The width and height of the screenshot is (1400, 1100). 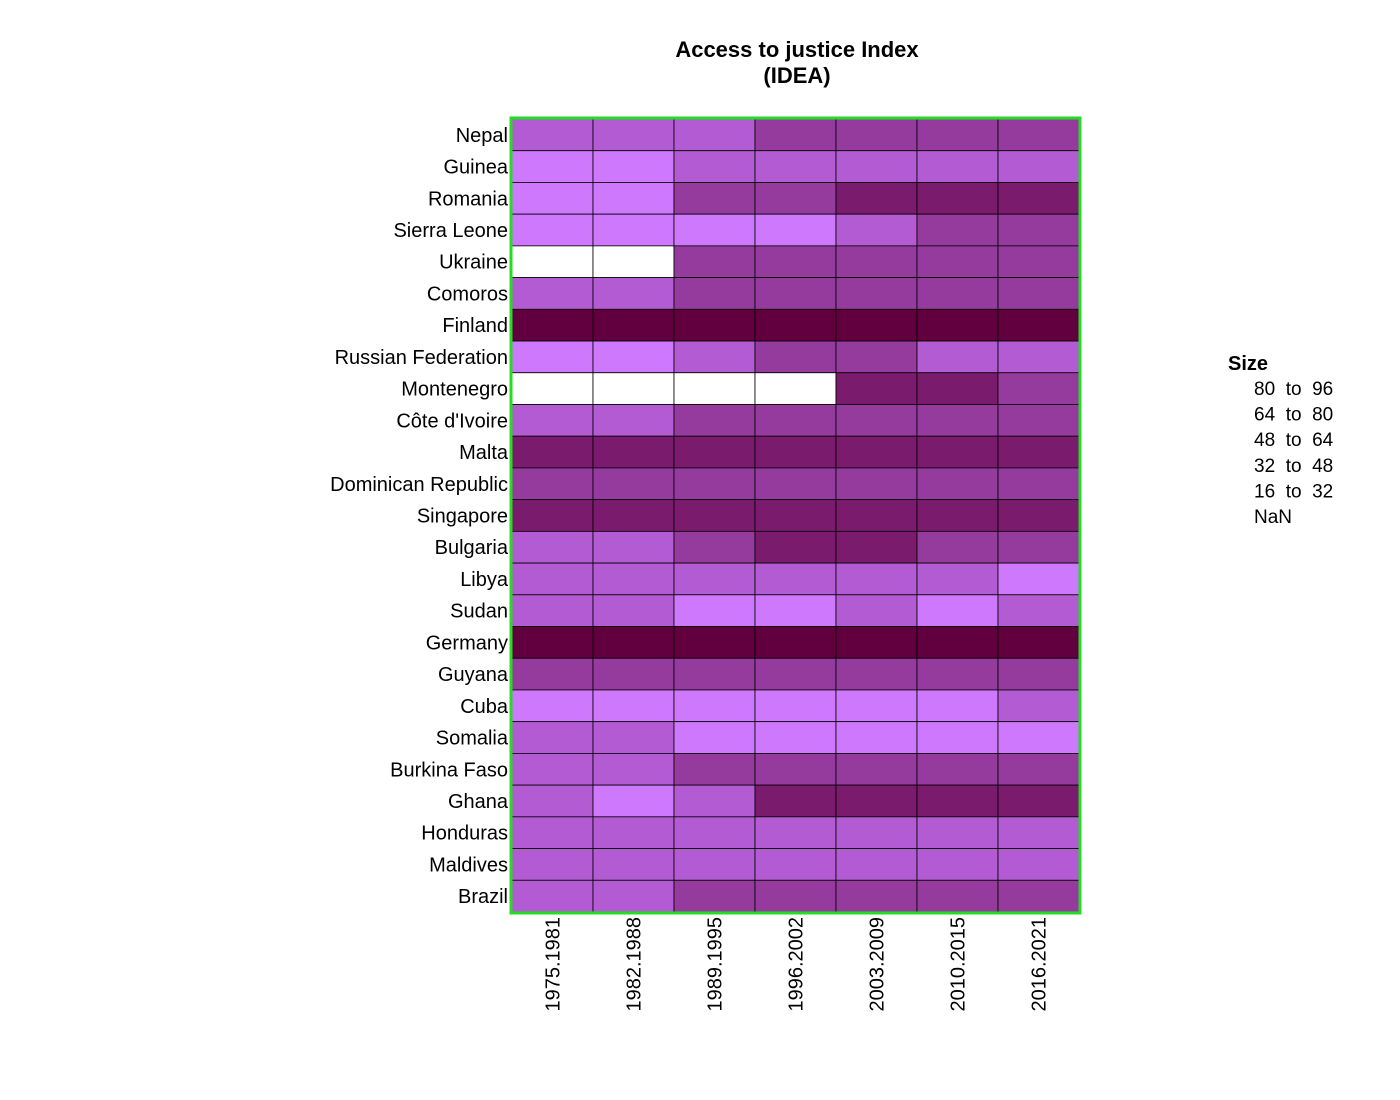 What do you see at coordinates (552, 642) in the screenshot?
I see `heatmap-cell-germany-1975-1981` at bounding box center [552, 642].